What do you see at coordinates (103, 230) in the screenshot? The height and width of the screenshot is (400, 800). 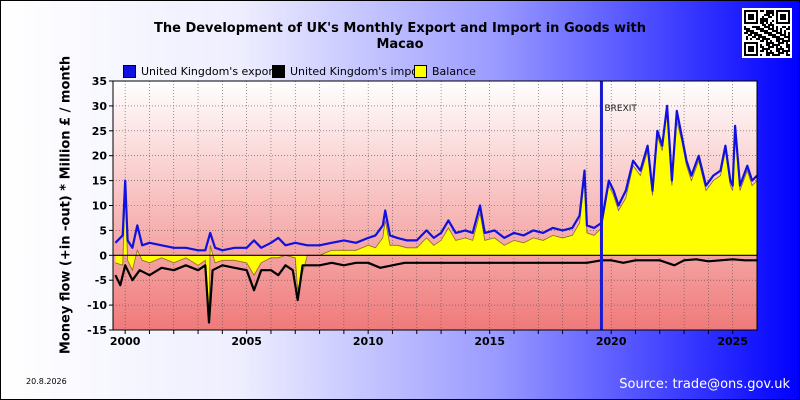 I see `y-tick-label: 5` at bounding box center [103, 230].